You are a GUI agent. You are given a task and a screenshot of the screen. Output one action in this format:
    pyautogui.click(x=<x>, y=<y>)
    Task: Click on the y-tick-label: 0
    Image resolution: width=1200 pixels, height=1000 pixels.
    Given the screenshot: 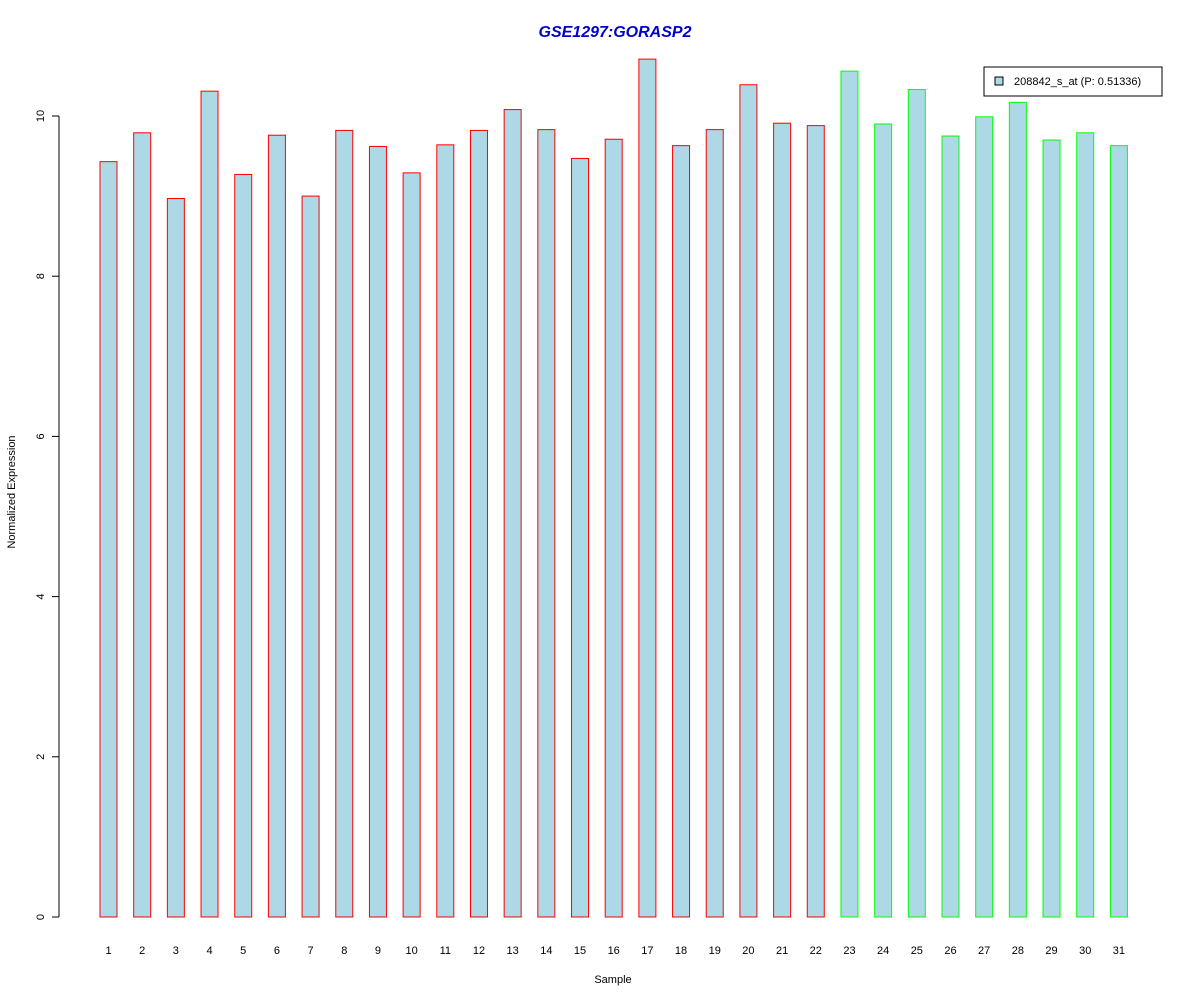 What is the action you would take?
    pyautogui.click(x=41, y=917)
    